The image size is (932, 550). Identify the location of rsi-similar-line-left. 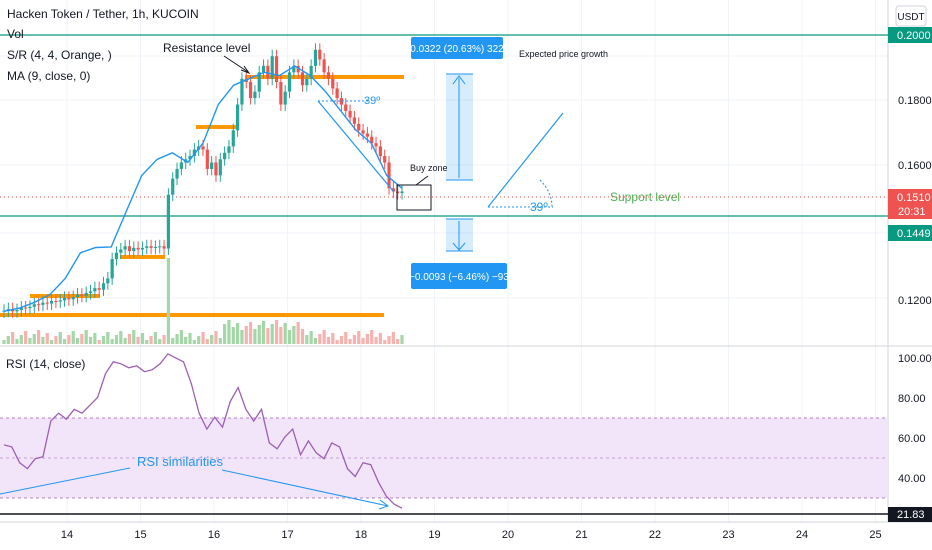
(65, 481).